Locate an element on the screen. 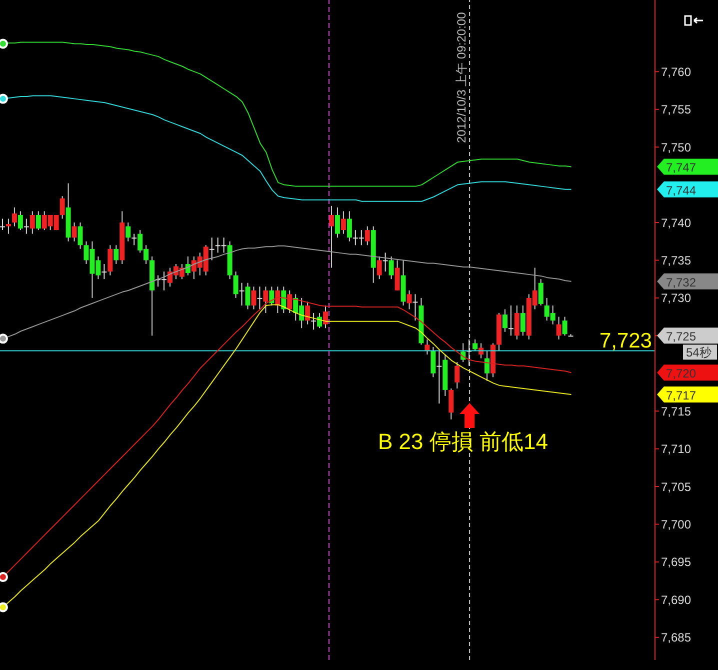  y-tick-label: 7,695 is located at coordinates (676, 562).